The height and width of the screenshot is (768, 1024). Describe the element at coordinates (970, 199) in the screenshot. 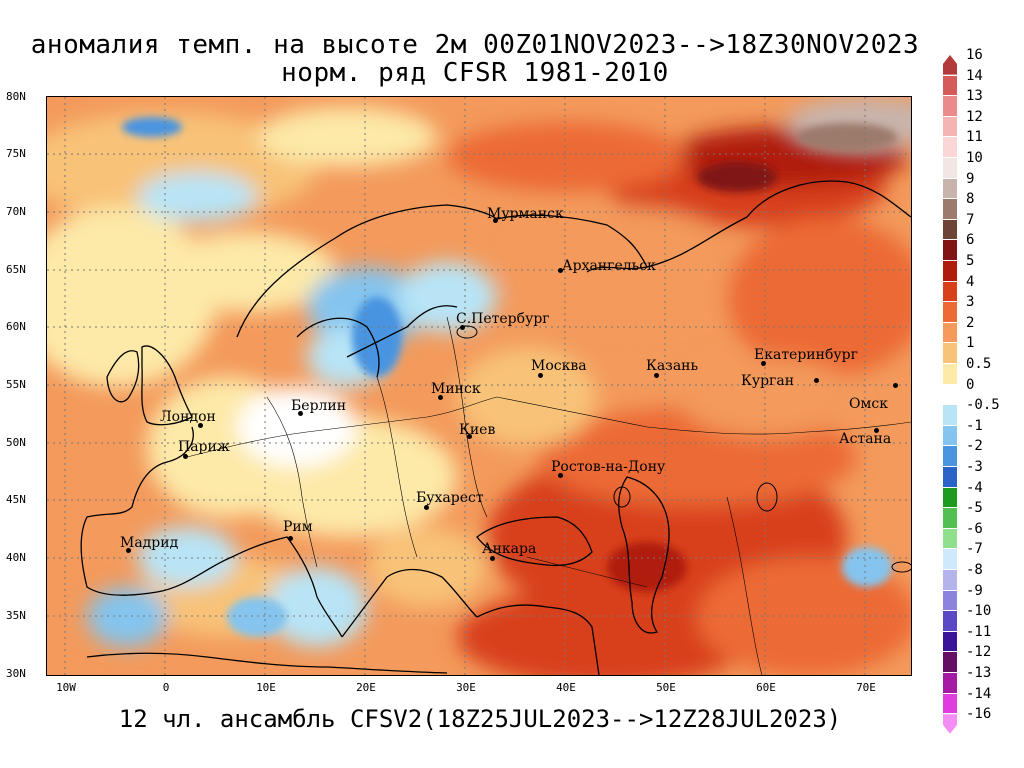

I see `colorbar-label: 8` at that location.